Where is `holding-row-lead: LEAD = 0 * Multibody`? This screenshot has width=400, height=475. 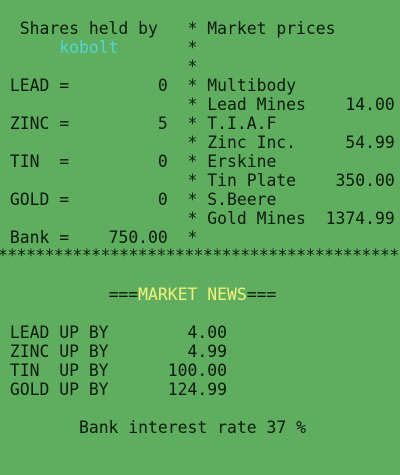 holding-row-lead: LEAD = 0 * Multibody is located at coordinates (153, 85).